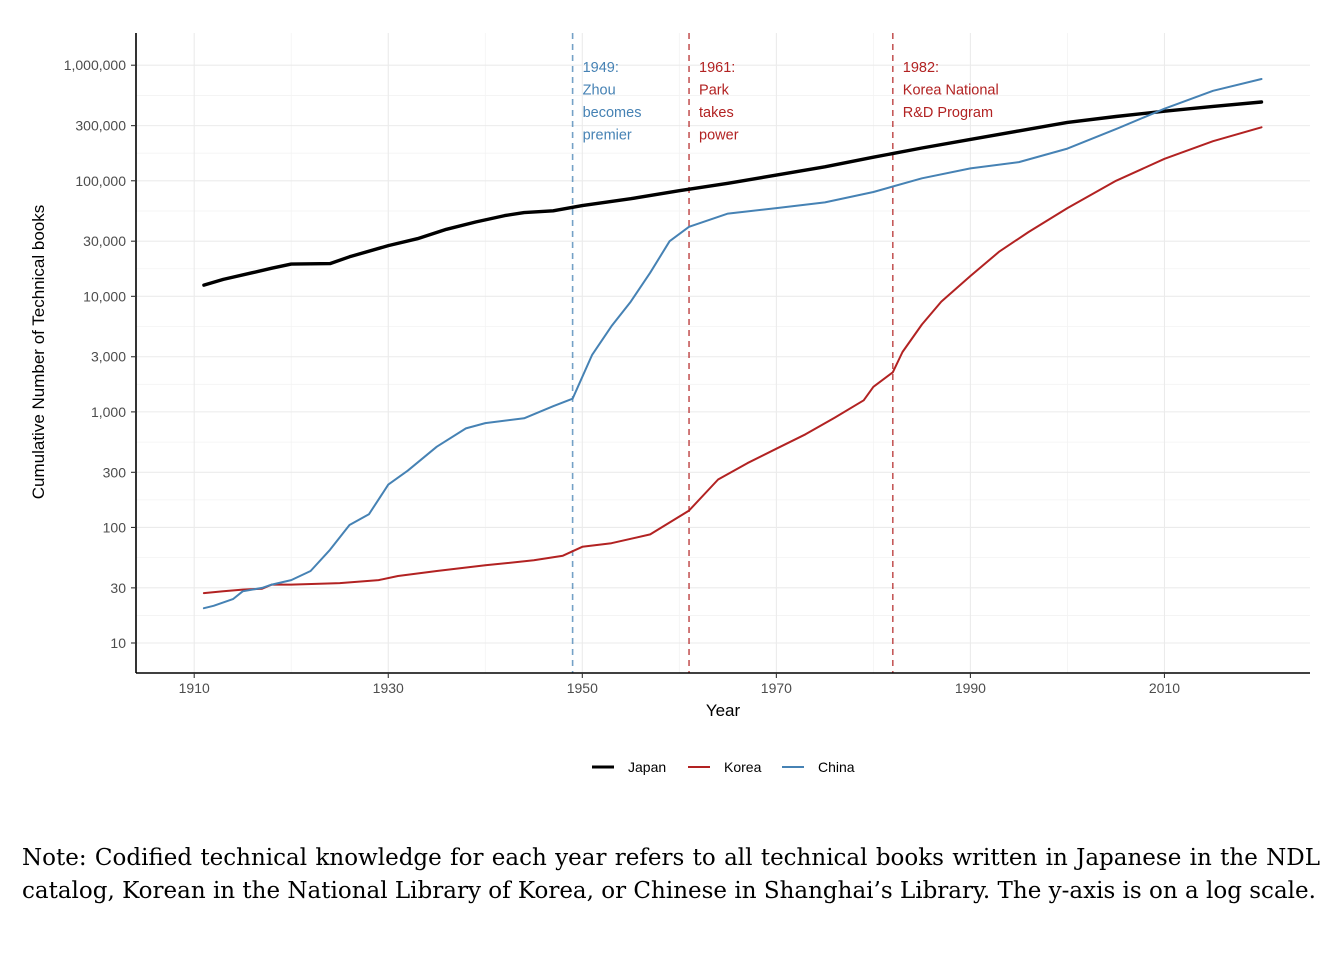 This screenshot has width=1340, height=970. Describe the element at coordinates (95, 65) in the screenshot. I see `y-tick-label: 1,000,000` at that location.